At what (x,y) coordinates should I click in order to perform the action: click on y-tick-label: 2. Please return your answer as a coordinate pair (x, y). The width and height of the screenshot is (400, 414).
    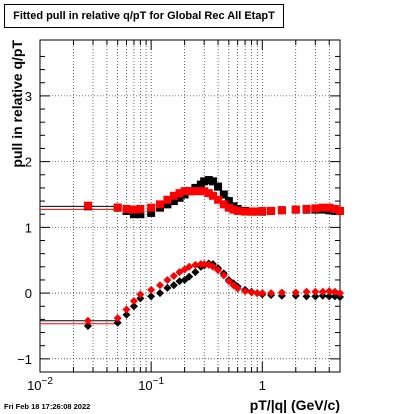
    Looking at the image, I should click on (28, 162).